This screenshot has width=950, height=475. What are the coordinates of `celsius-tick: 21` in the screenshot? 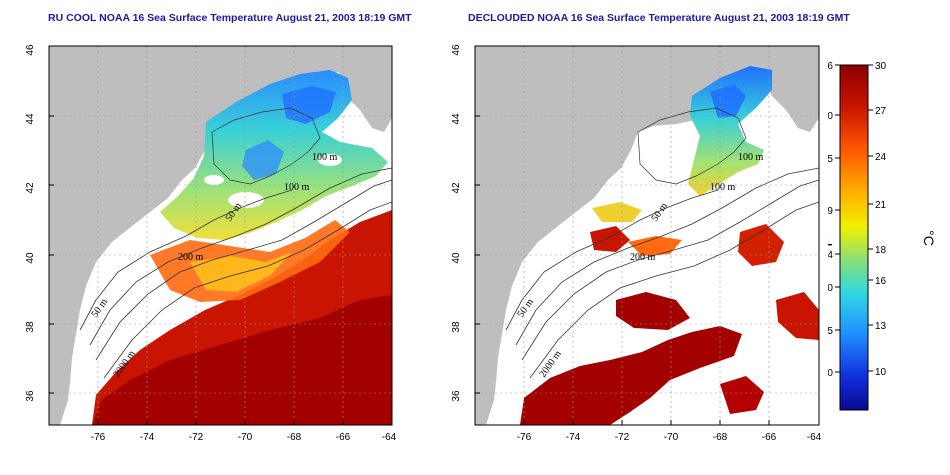 It's located at (881, 205).